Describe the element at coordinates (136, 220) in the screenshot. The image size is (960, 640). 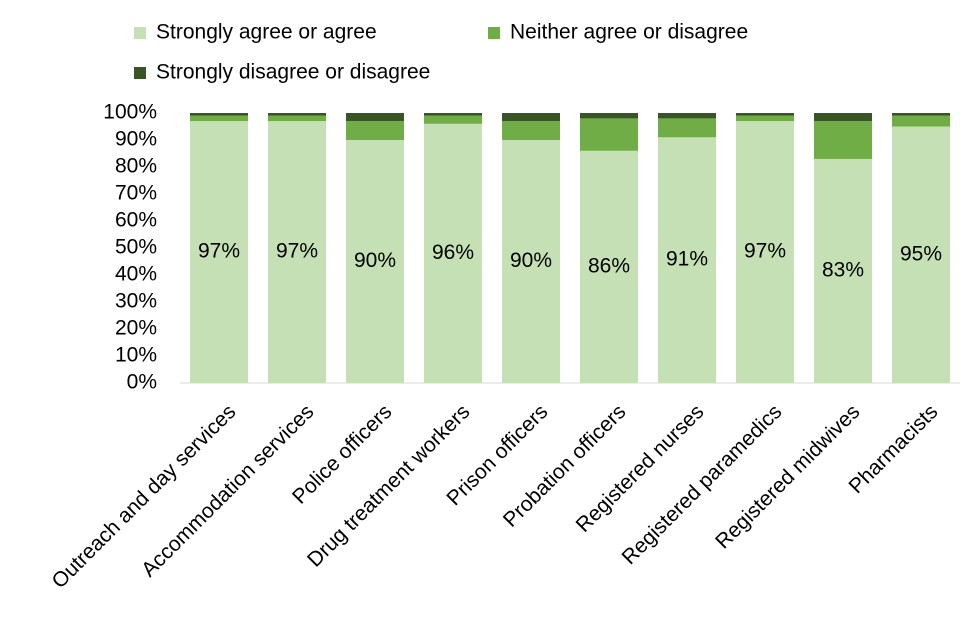
I see `y-tick-label: 60%` at that location.